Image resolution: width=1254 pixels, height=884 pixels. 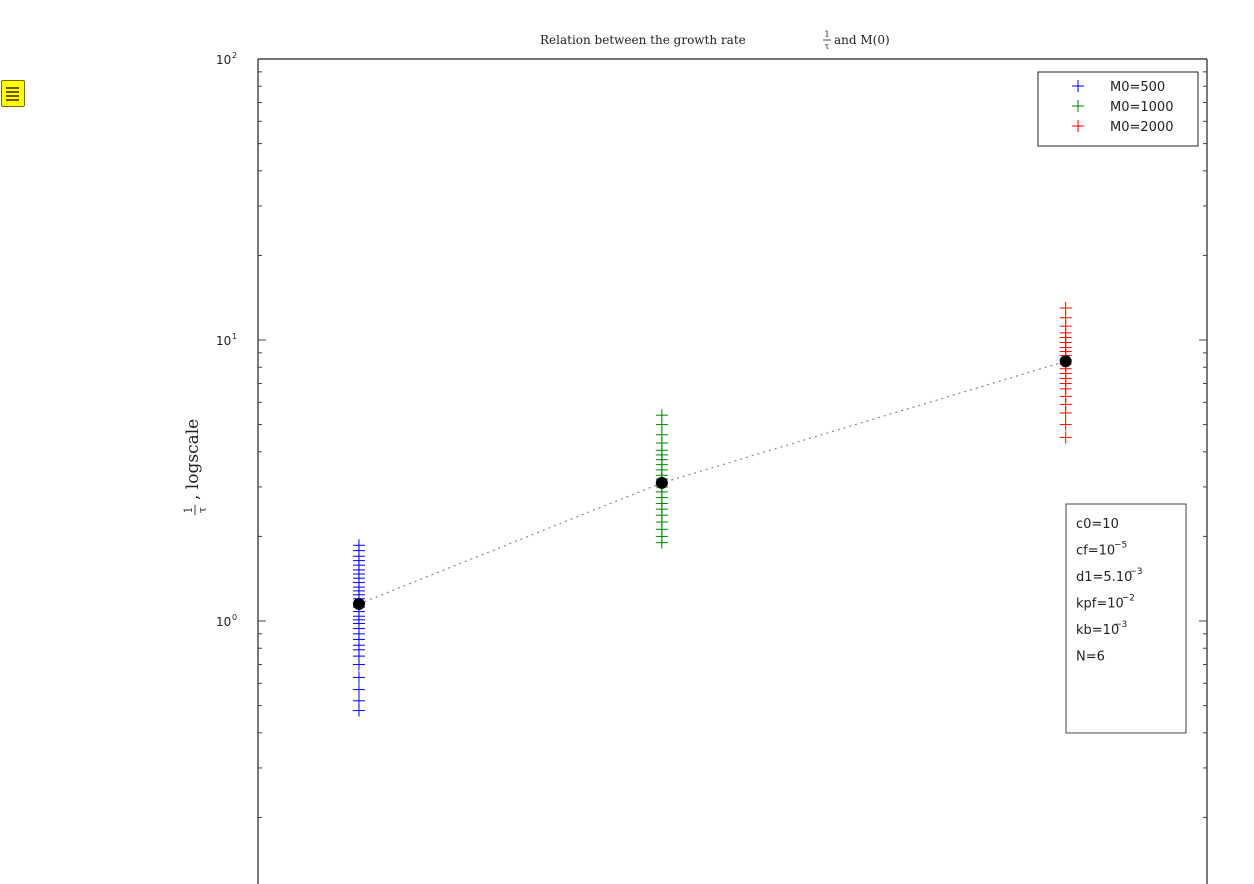 What do you see at coordinates (1095, 551) in the screenshot?
I see `annotation-base: cf=10` at bounding box center [1095, 551].